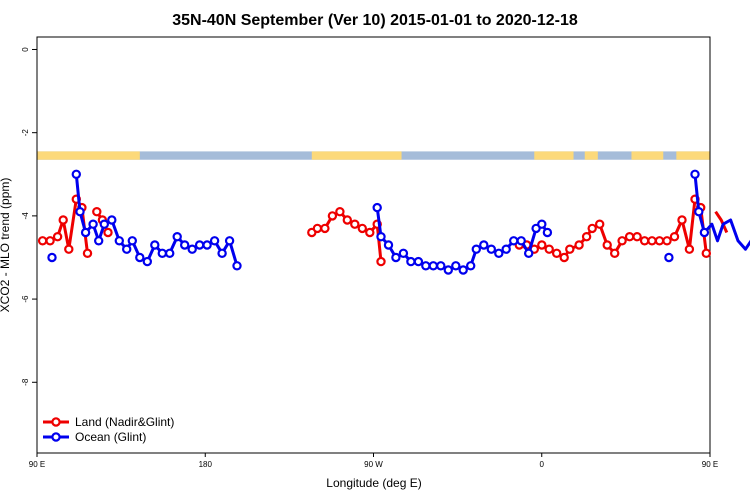 Image resolution: width=750 pixels, height=500 pixels. I want to click on legend-marker-ocean, so click(56, 437).